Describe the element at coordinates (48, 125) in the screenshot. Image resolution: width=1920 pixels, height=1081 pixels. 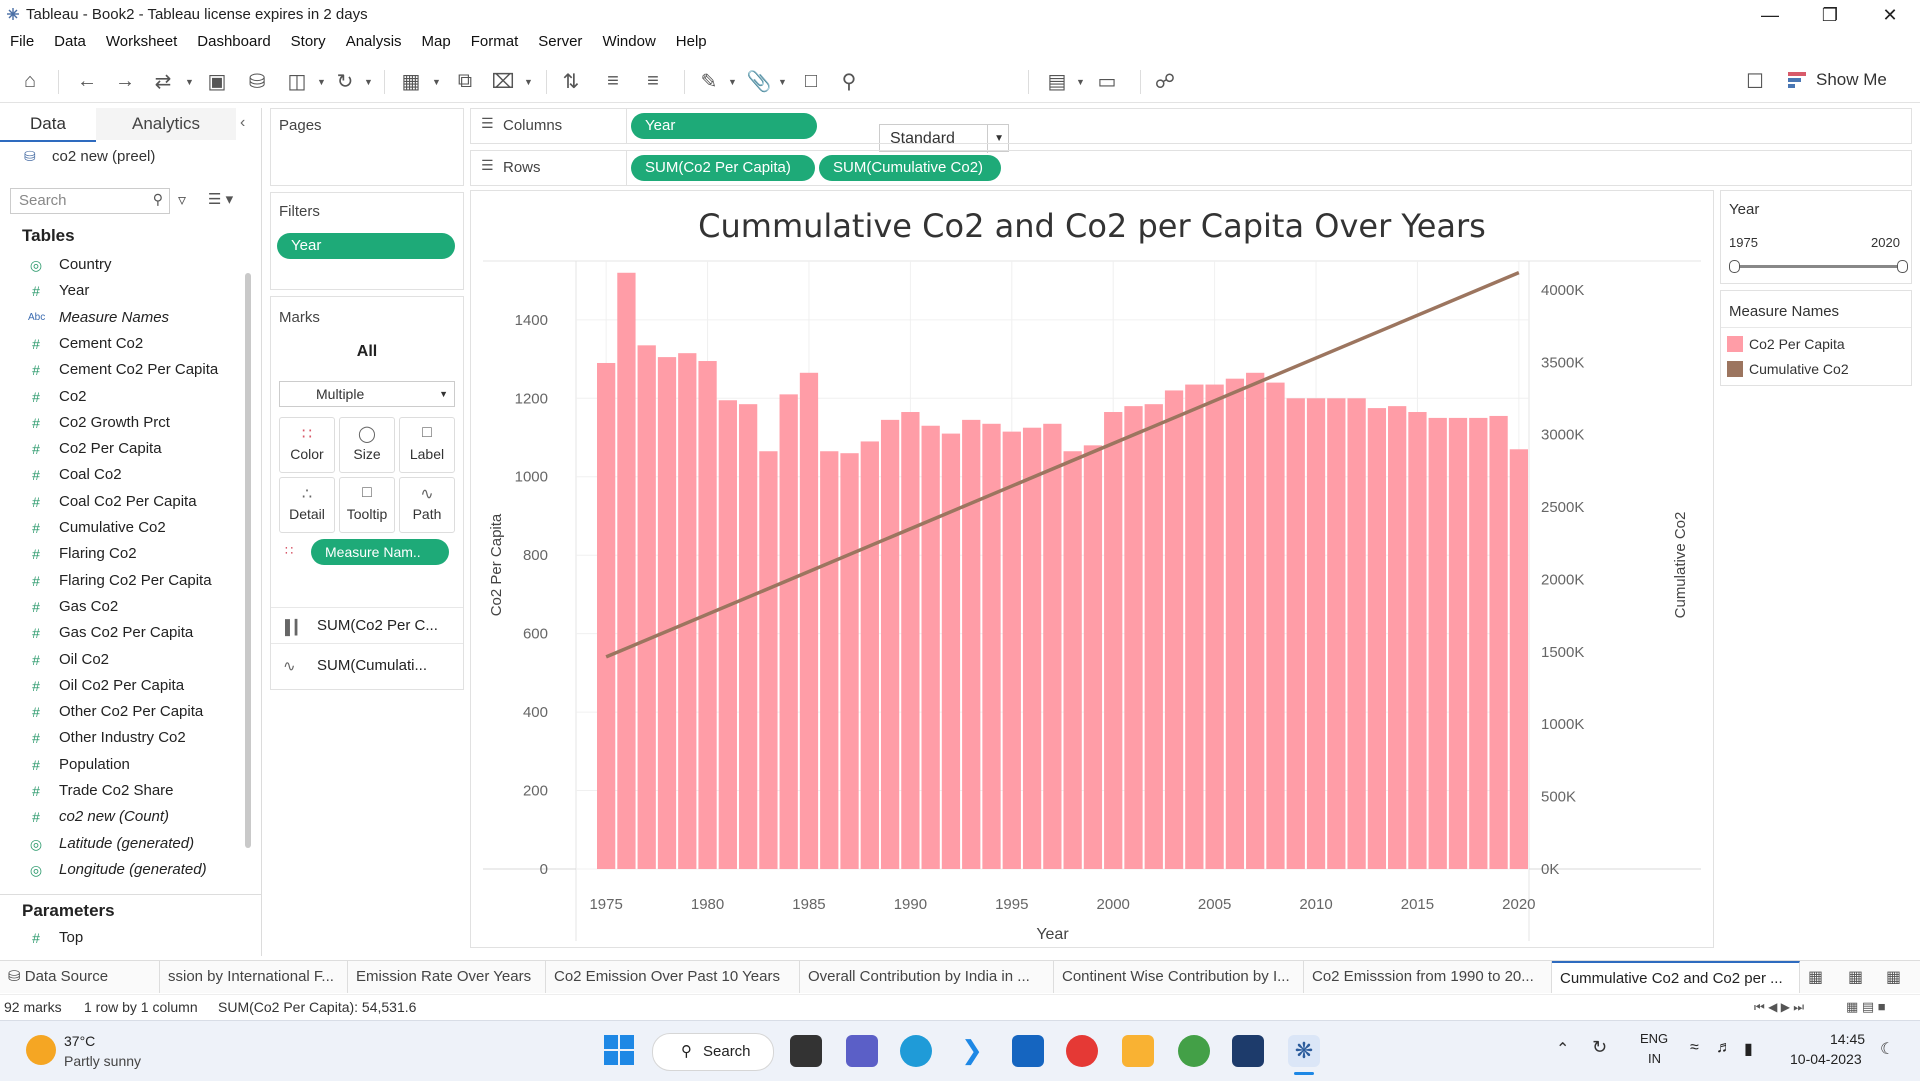
I see `tab-data: Data` at that location.